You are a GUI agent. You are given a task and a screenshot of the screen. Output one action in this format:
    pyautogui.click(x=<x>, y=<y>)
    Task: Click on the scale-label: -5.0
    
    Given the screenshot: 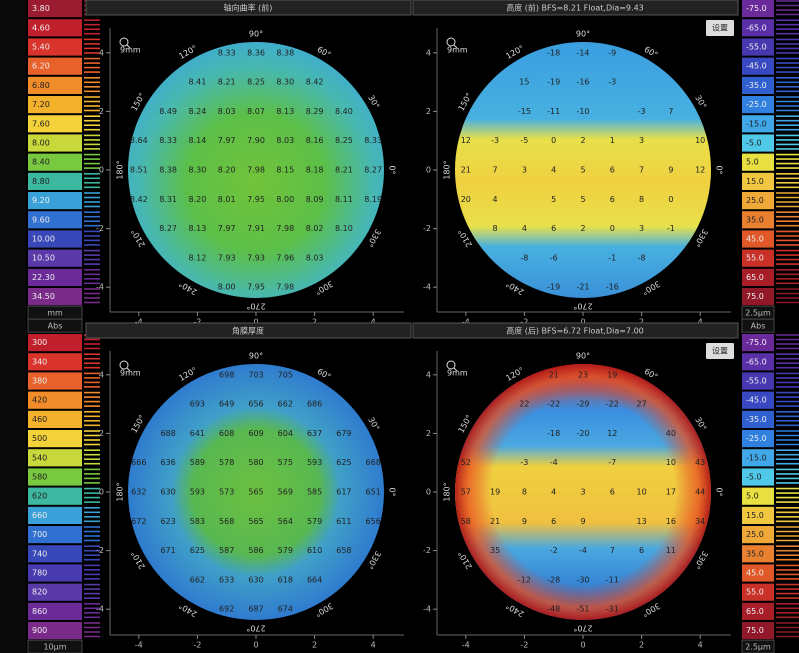 What is the action you would take?
    pyautogui.click(x=754, y=477)
    